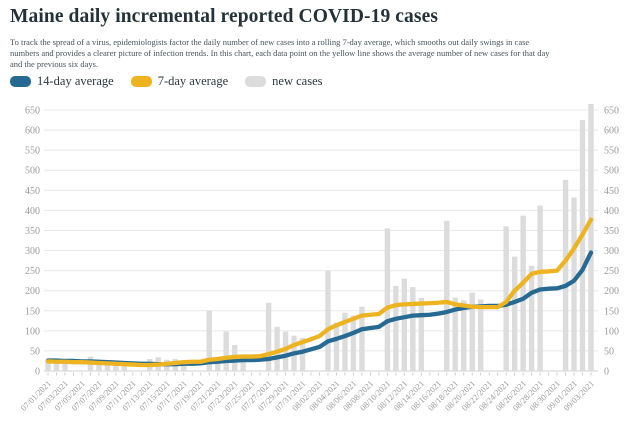 This screenshot has height=441, width=635. Describe the element at coordinates (32, 231) in the screenshot. I see `y-axis-label-left-350: 350` at that location.